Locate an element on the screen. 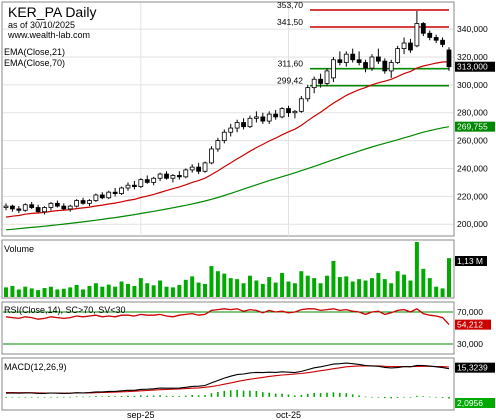 The image size is (496, 420). price-tick-label: 240,000 is located at coordinates (472, 168).